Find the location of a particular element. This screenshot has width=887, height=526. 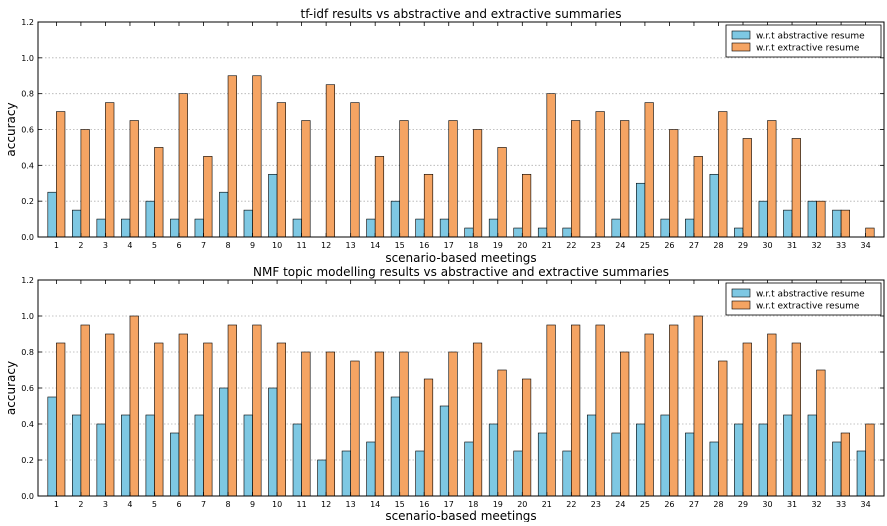

y-tick-label: 0.6 is located at coordinates (27, 130).